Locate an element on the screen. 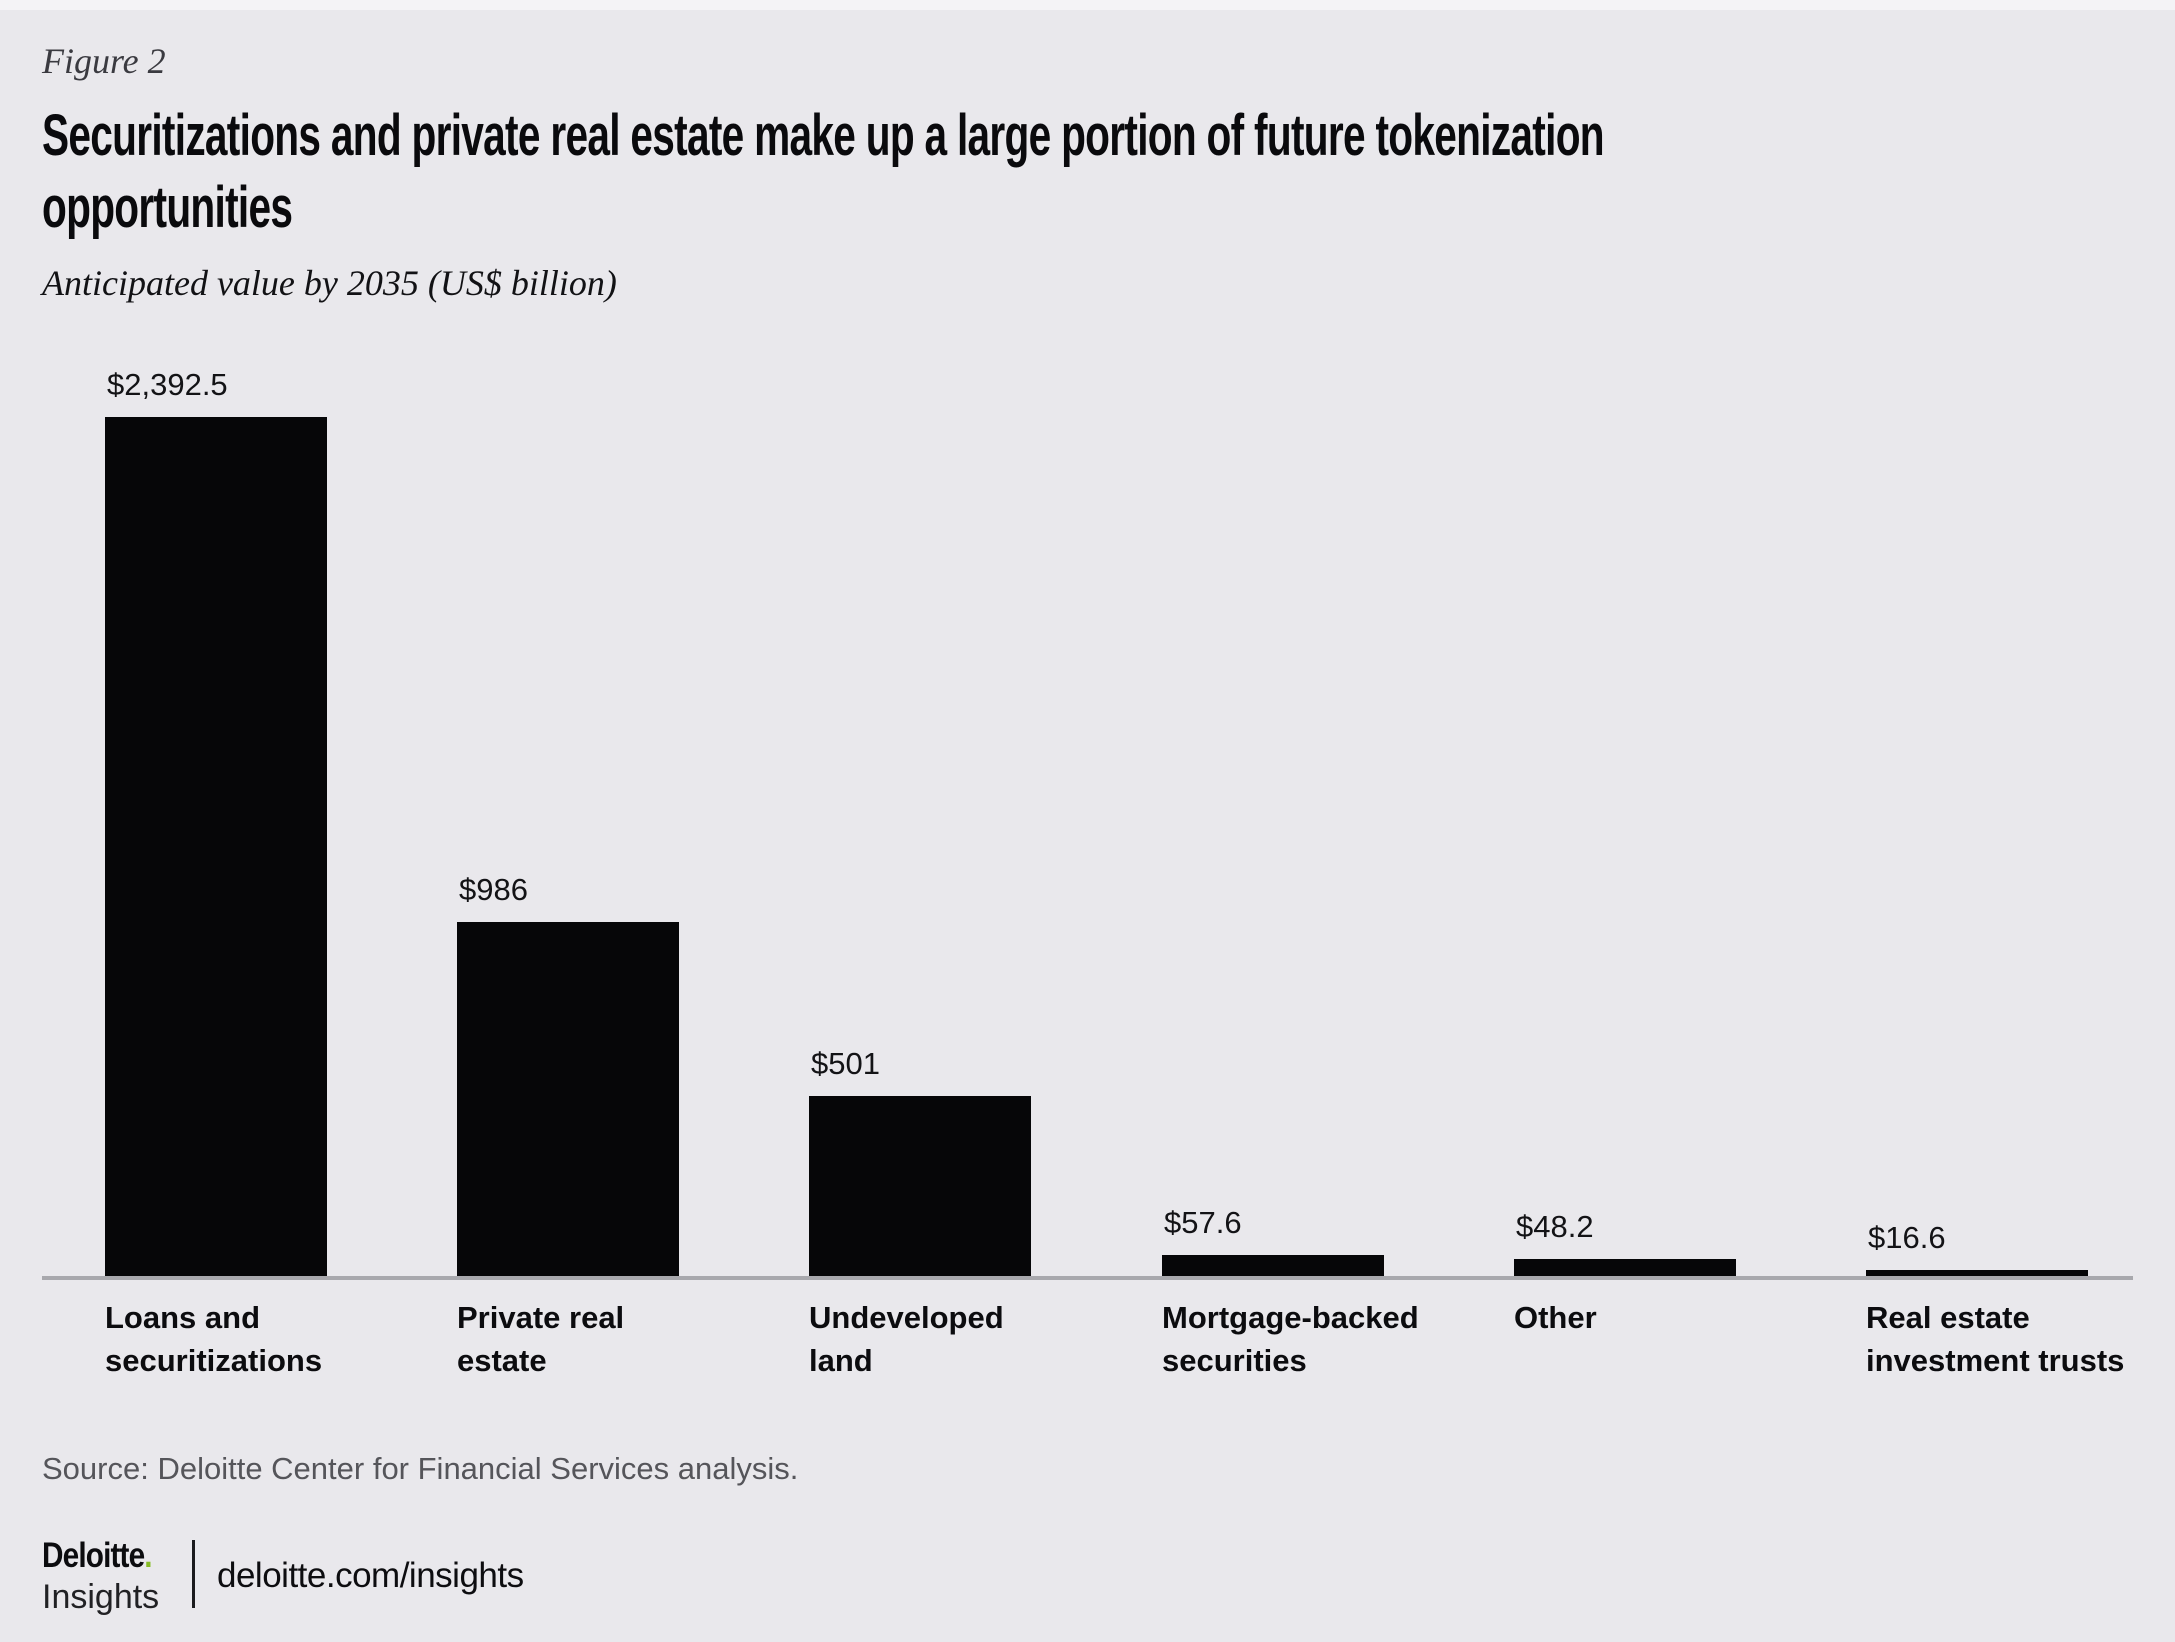 The image size is (2175, 1642). bar-category-label: Undeveloped land is located at coordinates (906, 1339).